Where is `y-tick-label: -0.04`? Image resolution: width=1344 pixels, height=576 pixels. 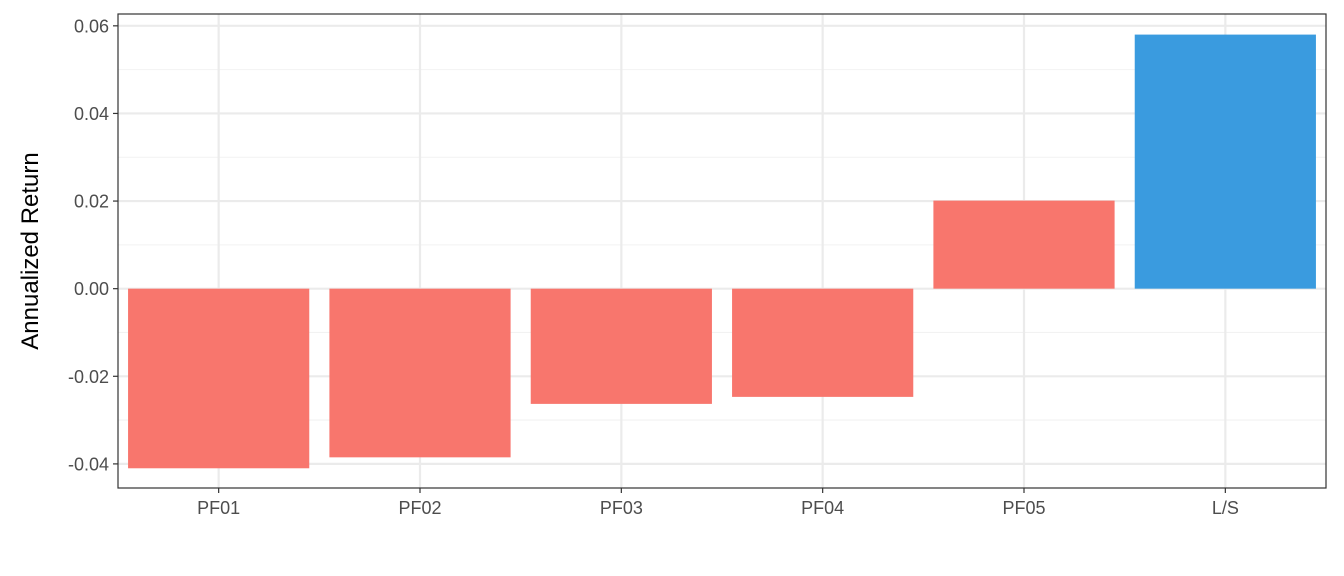 y-tick-label: -0.04 is located at coordinates (88, 464).